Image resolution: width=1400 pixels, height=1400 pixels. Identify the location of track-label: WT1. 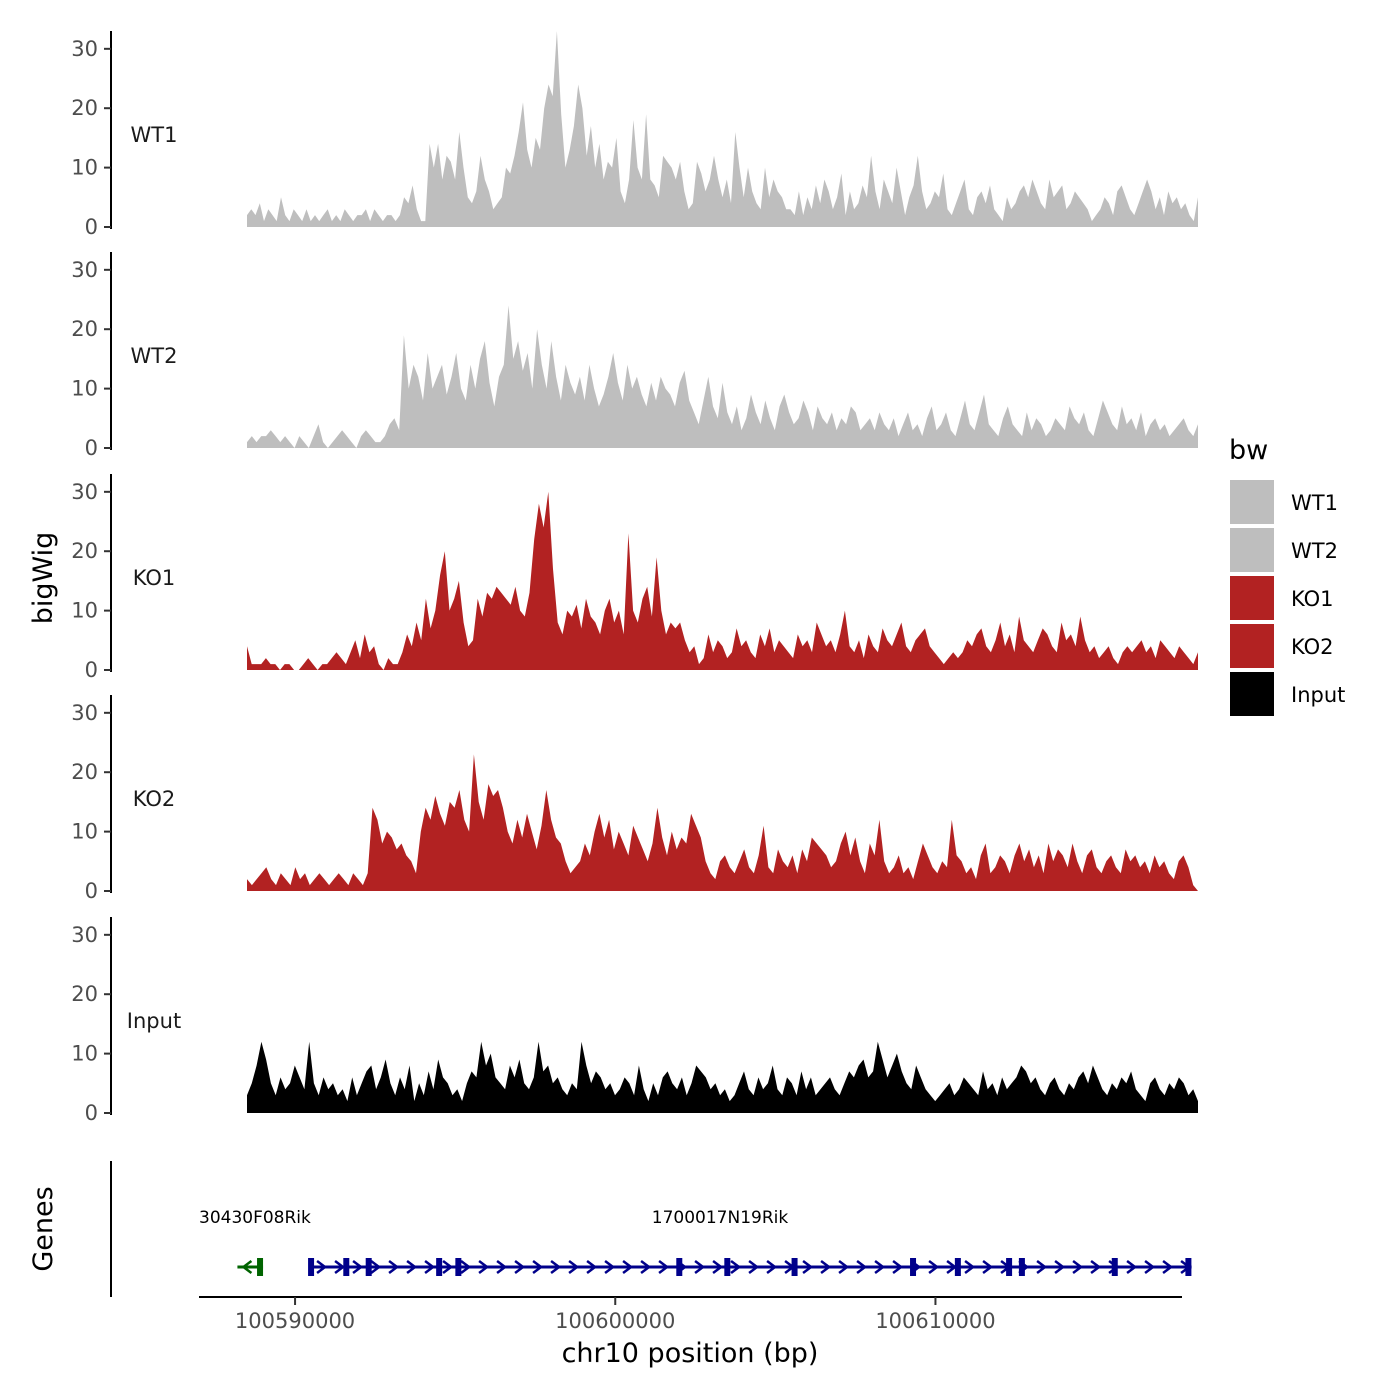
(154, 135).